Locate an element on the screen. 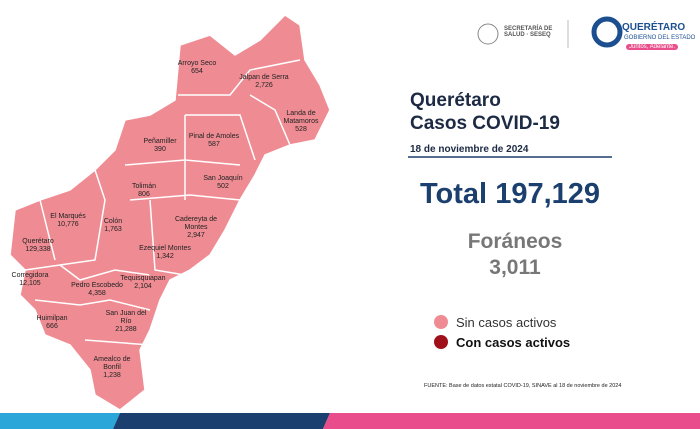 The height and width of the screenshot is (429, 700). municipality-label: Jalpan de Serra 2,726 is located at coordinates (264, 82).